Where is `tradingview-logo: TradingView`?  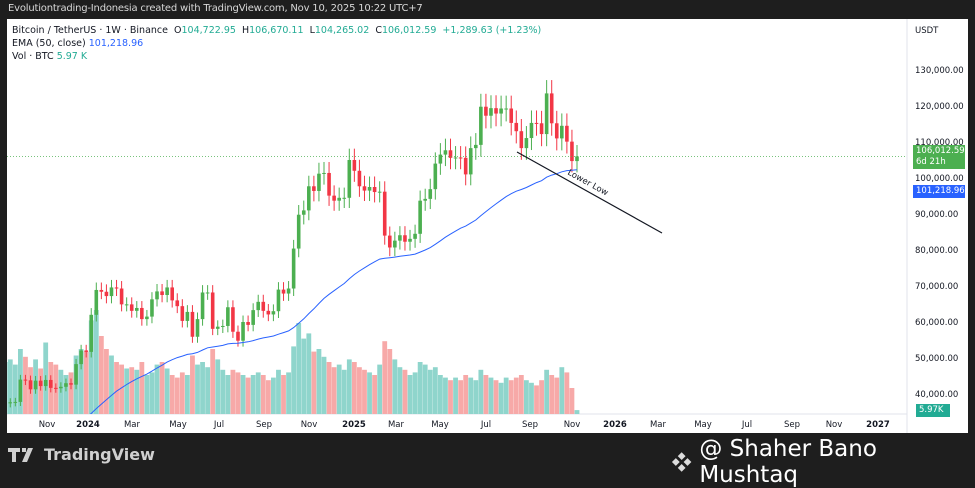 tradingview-logo: TradingView is located at coordinates (81, 454).